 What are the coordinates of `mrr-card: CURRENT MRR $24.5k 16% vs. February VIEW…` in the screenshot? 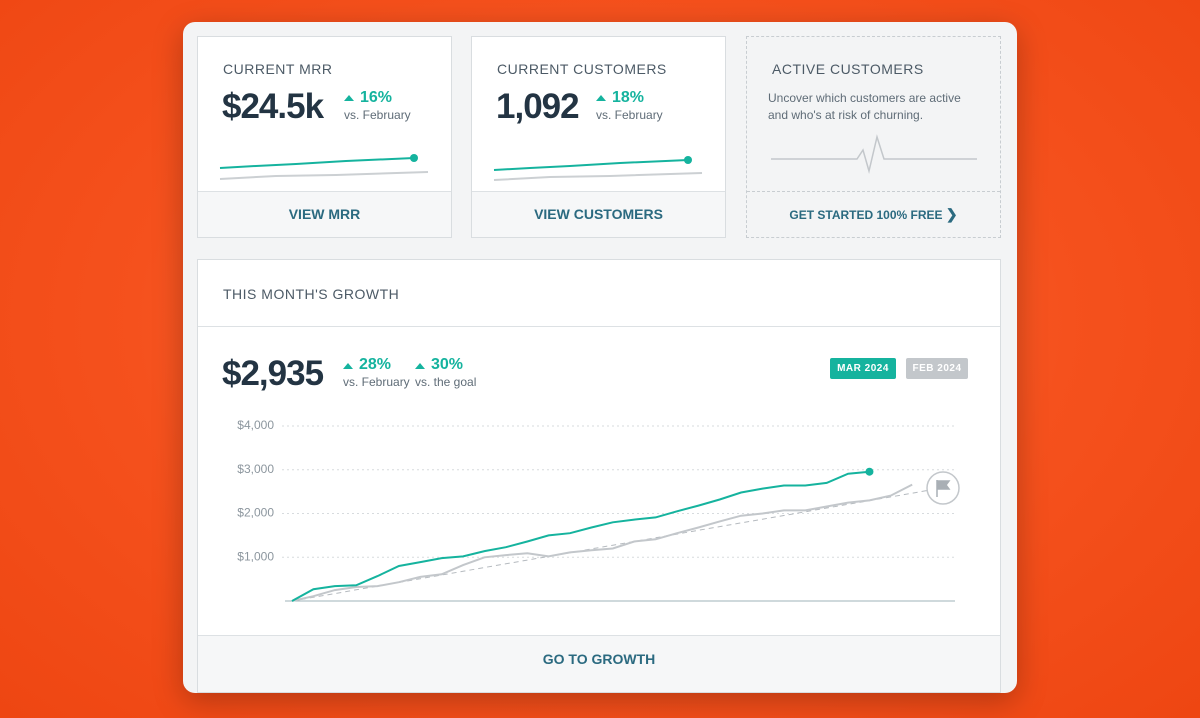 It's located at (324, 137).